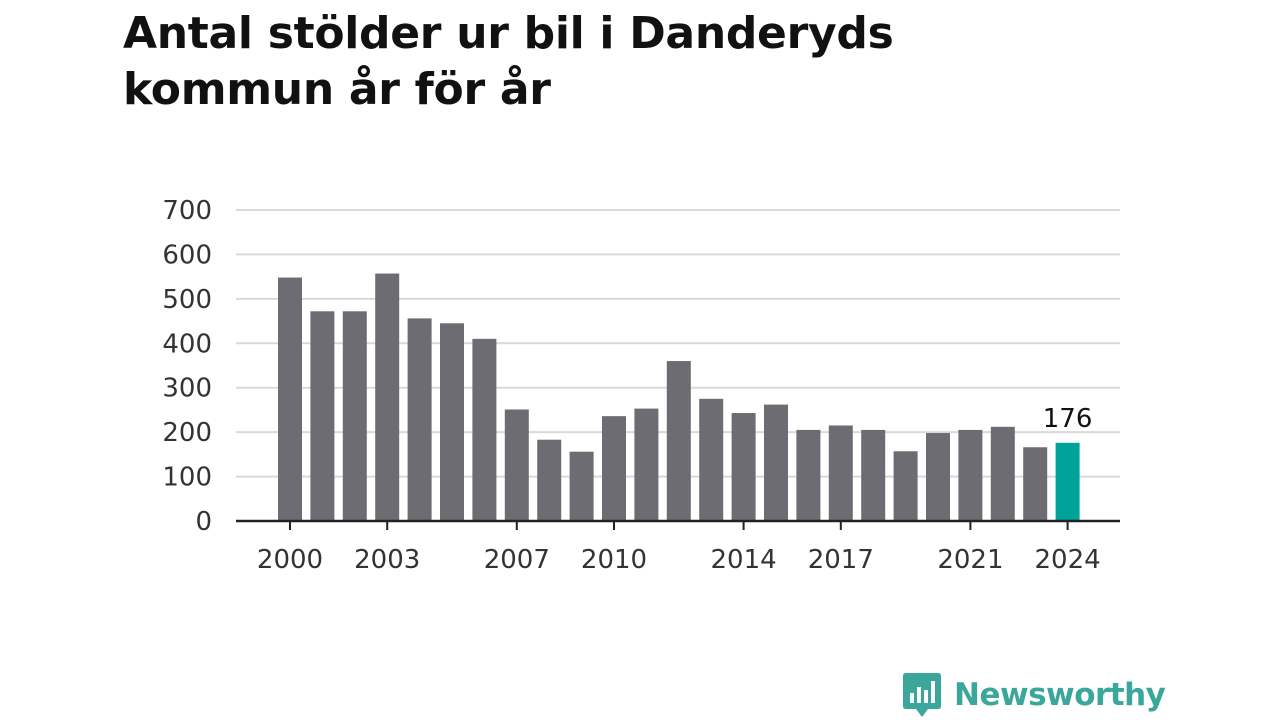  What do you see at coordinates (187, 255) in the screenshot?
I see `y-tick-label: 600` at bounding box center [187, 255].